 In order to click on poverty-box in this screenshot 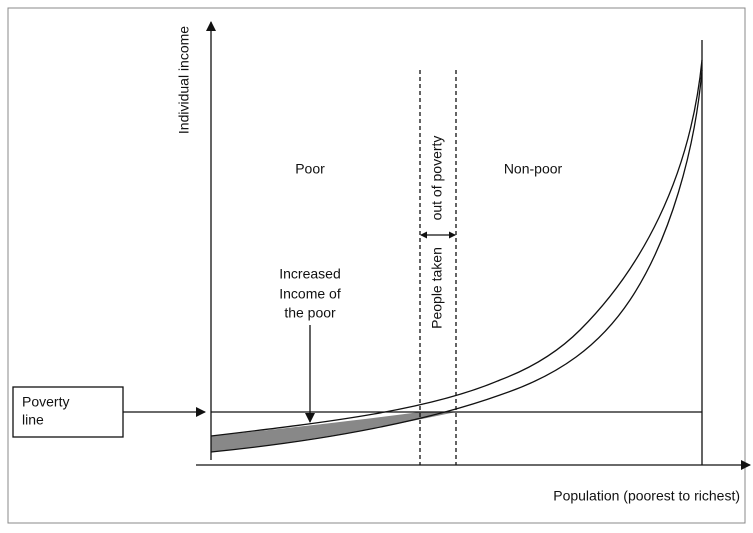, I will do `click(68, 412)`.